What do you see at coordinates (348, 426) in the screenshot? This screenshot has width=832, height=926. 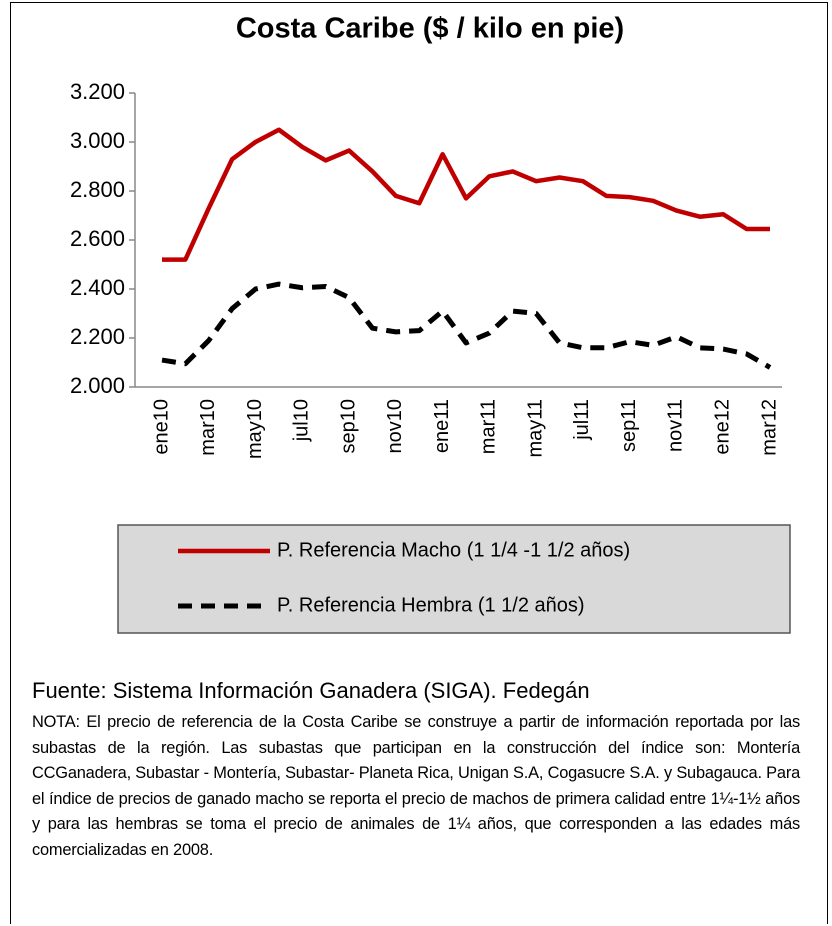 I see `x-tick-label: sep10` at bounding box center [348, 426].